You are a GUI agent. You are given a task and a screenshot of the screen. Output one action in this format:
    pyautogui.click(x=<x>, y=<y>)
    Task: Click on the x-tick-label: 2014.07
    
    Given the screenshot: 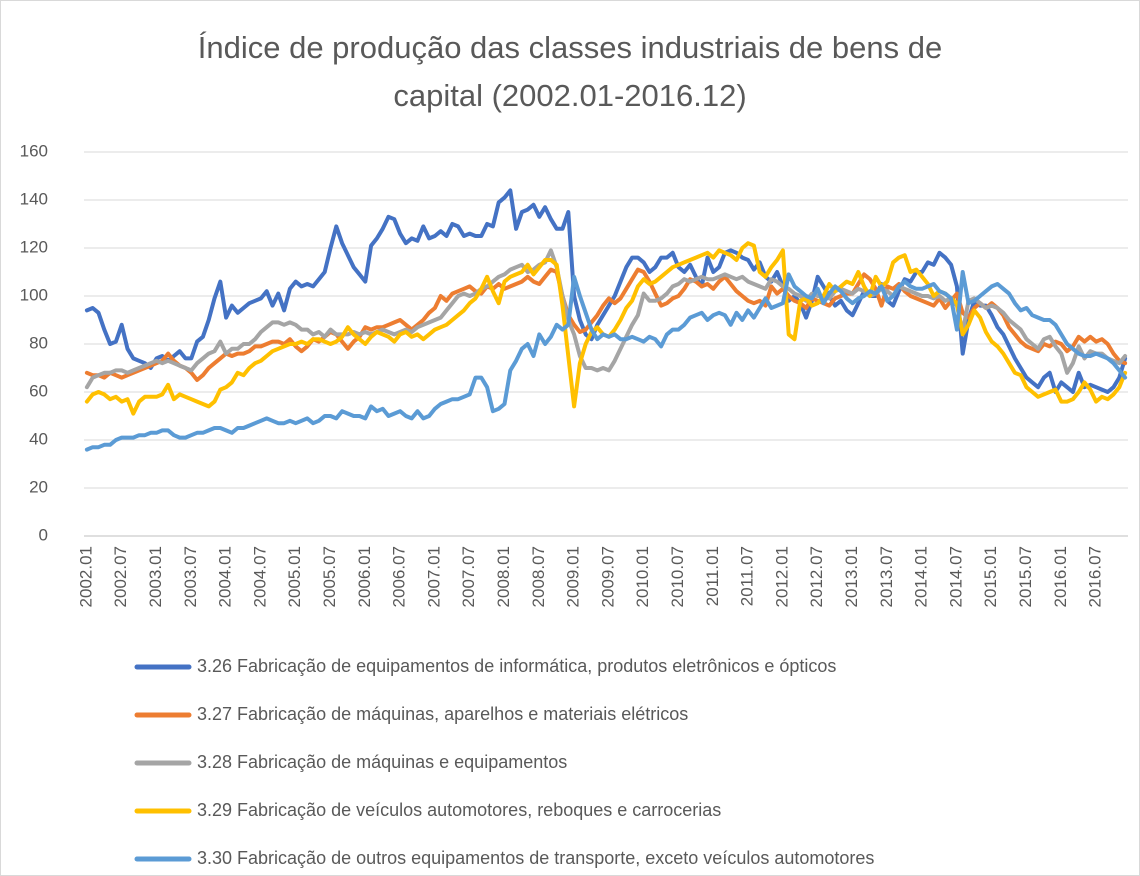 What is the action you would take?
    pyautogui.click(x=955, y=576)
    